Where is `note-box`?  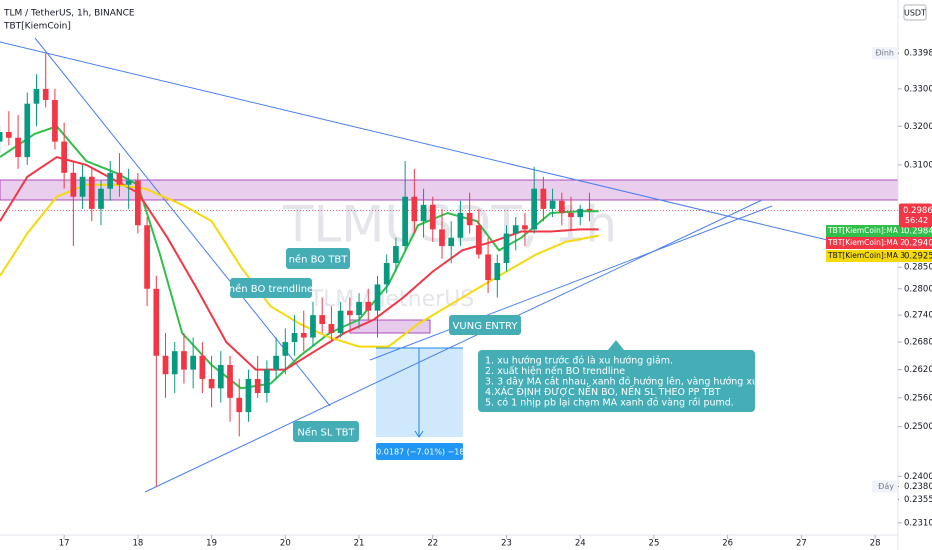
note-box is located at coordinates (616, 381).